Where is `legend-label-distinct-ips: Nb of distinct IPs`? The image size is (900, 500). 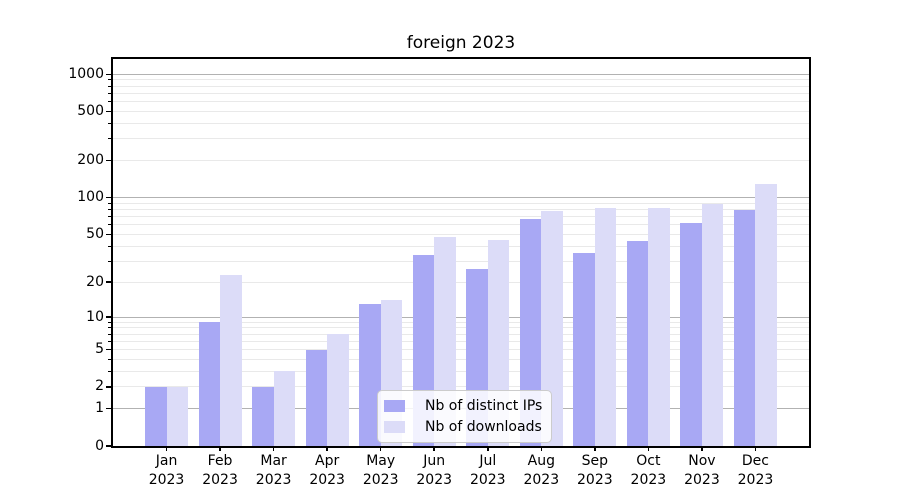
legend-label-distinct-ips: Nb of distinct IPs is located at coordinates (484, 406).